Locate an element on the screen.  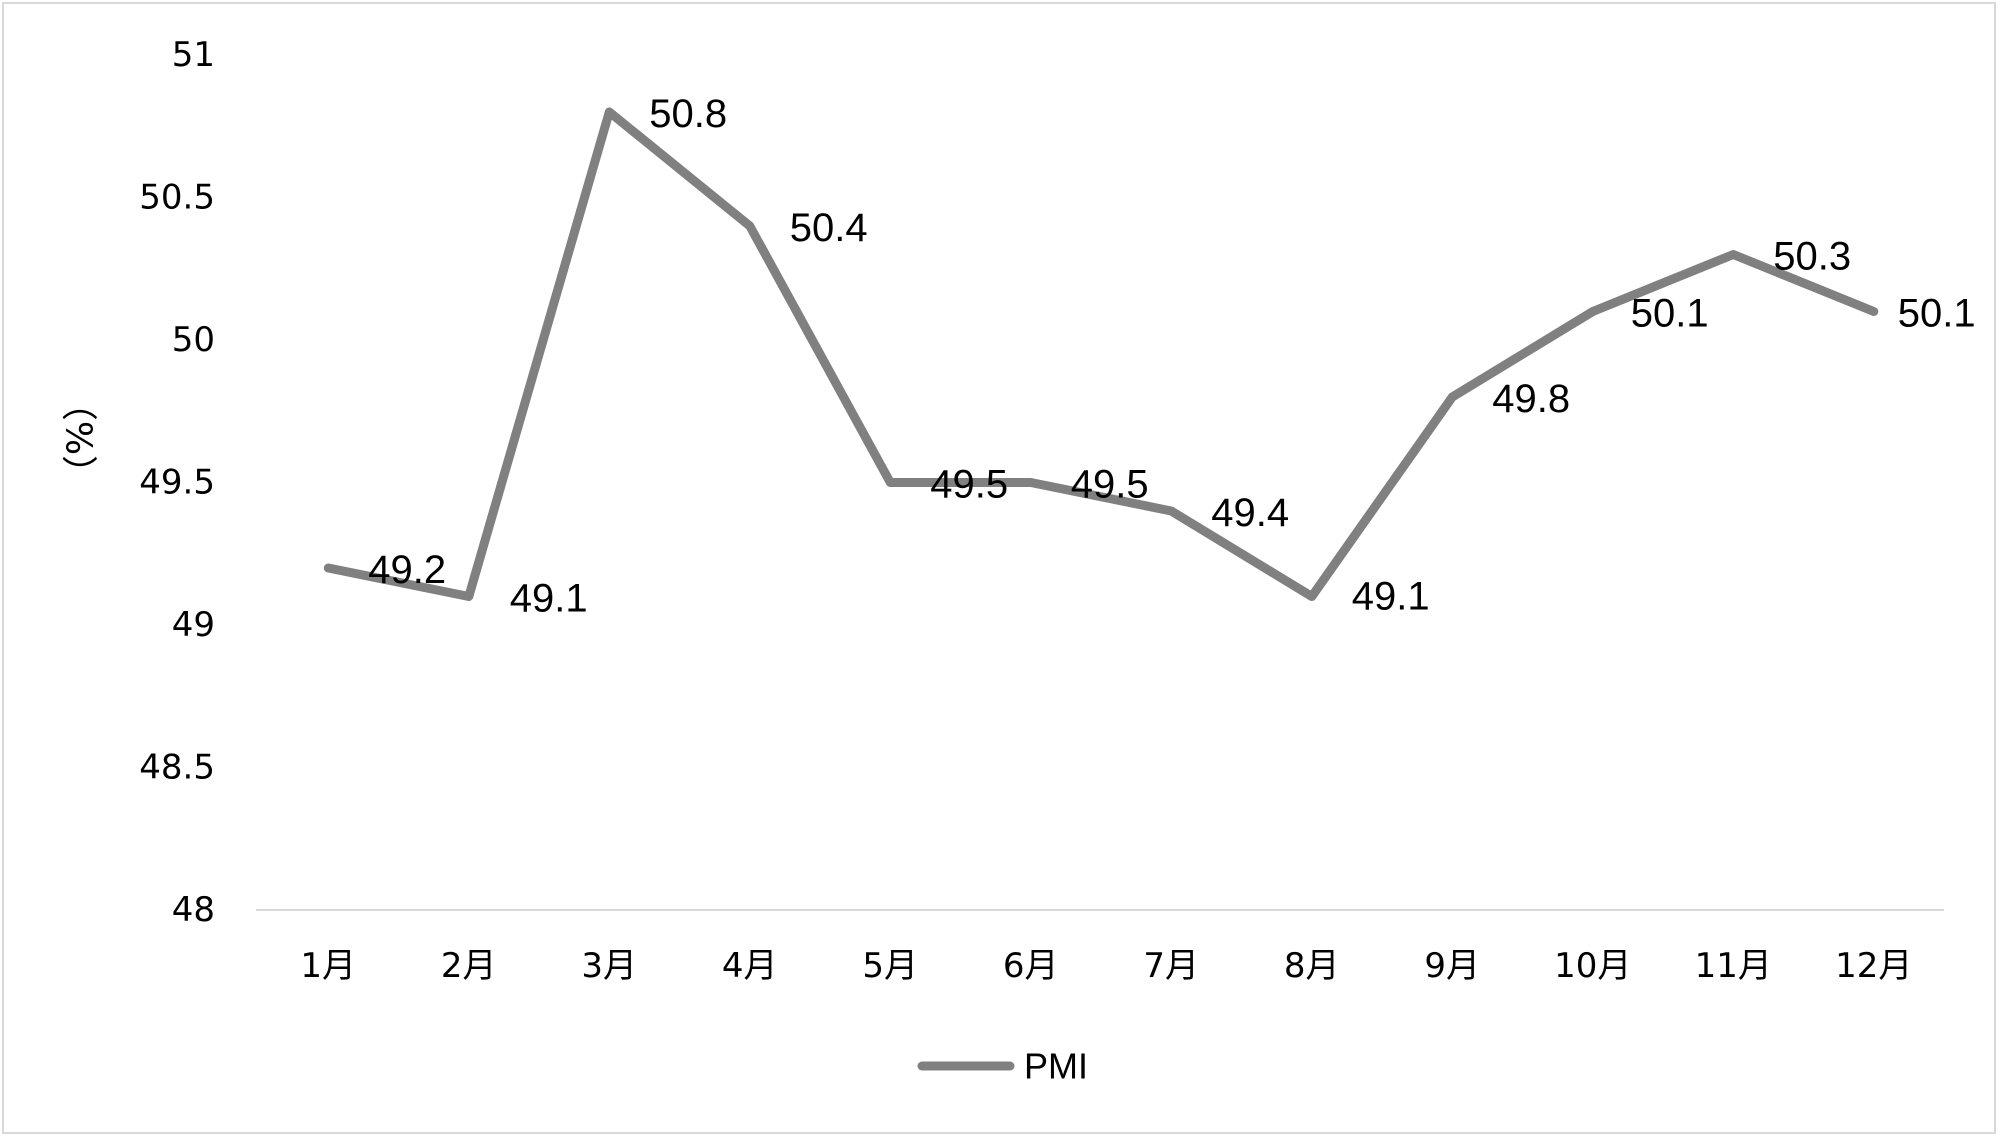
y-tick-label: 49 is located at coordinates (193, 625).